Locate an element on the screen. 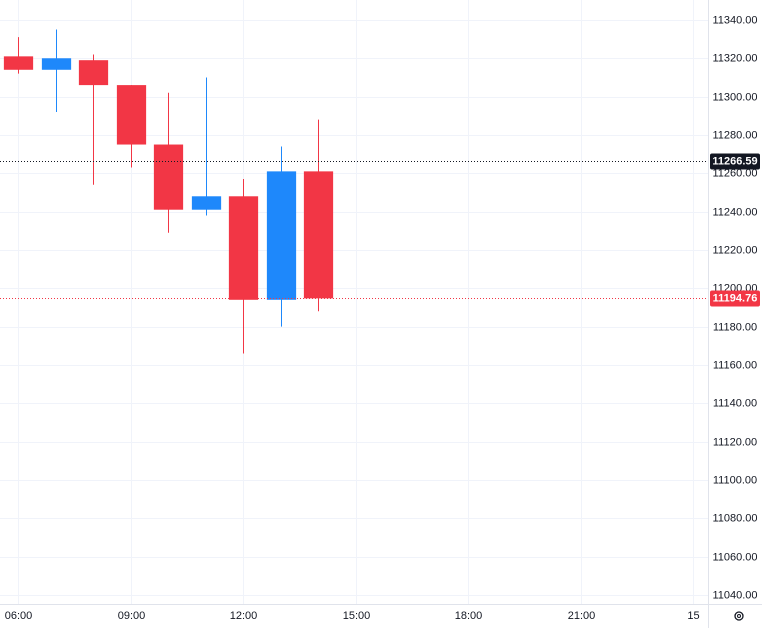  x-tick-label: 15 is located at coordinates (693, 616).